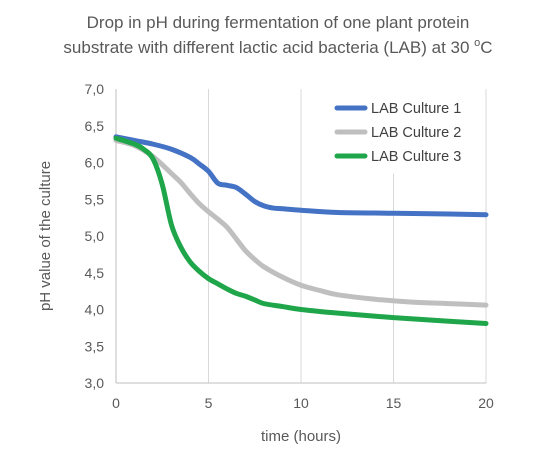  I want to click on x-tick-label: 5, so click(209, 403).